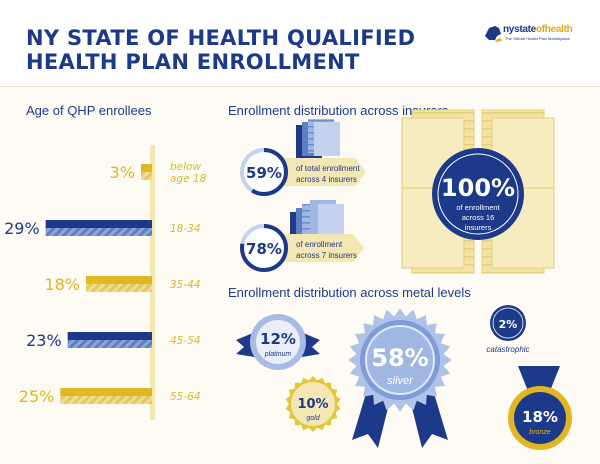 The width and height of the screenshot is (600, 464). Describe the element at coordinates (313, 418) in the screenshot. I see `gold-label: gold` at that location.